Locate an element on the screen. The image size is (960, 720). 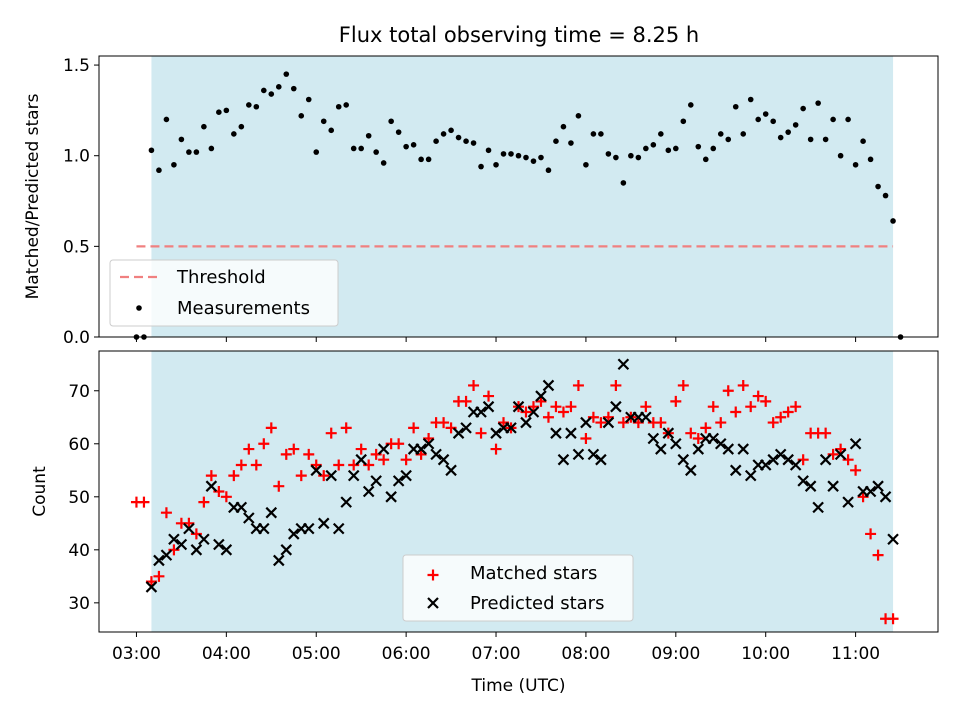
legend-label: Threshold is located at coordinates (221, 277).